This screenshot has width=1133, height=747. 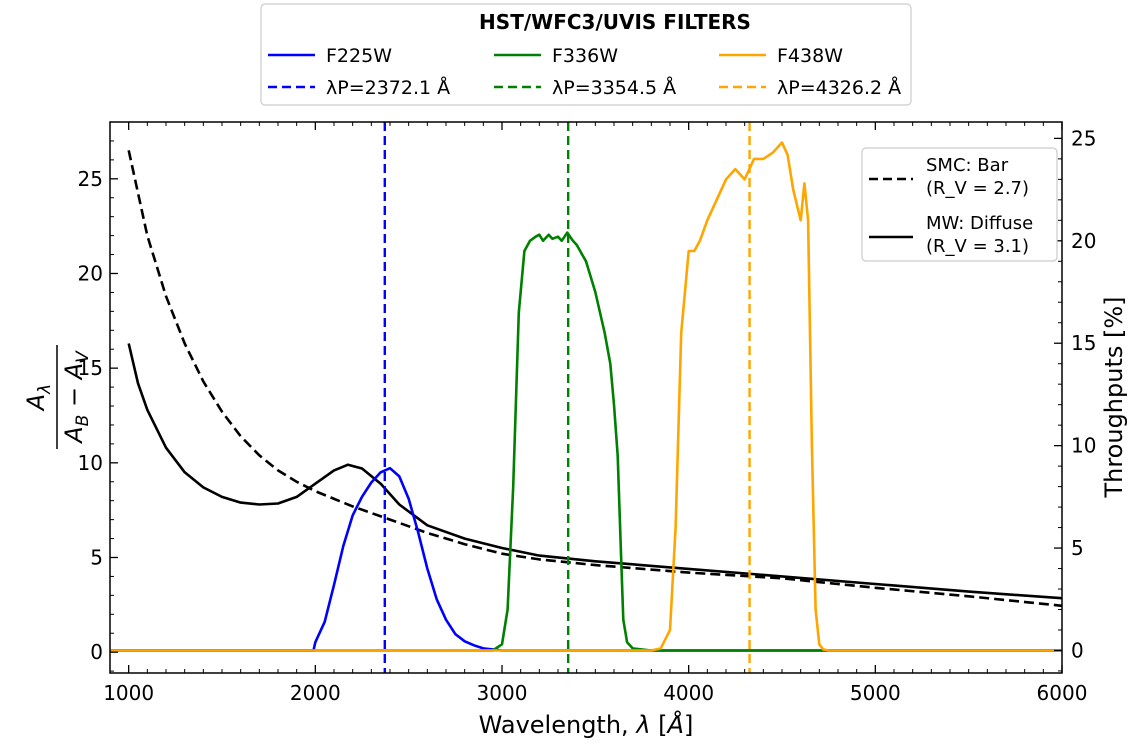 I want to click on legend-title: HST/WFC3/UVIS FILTERS, so click(x=615, y=22).